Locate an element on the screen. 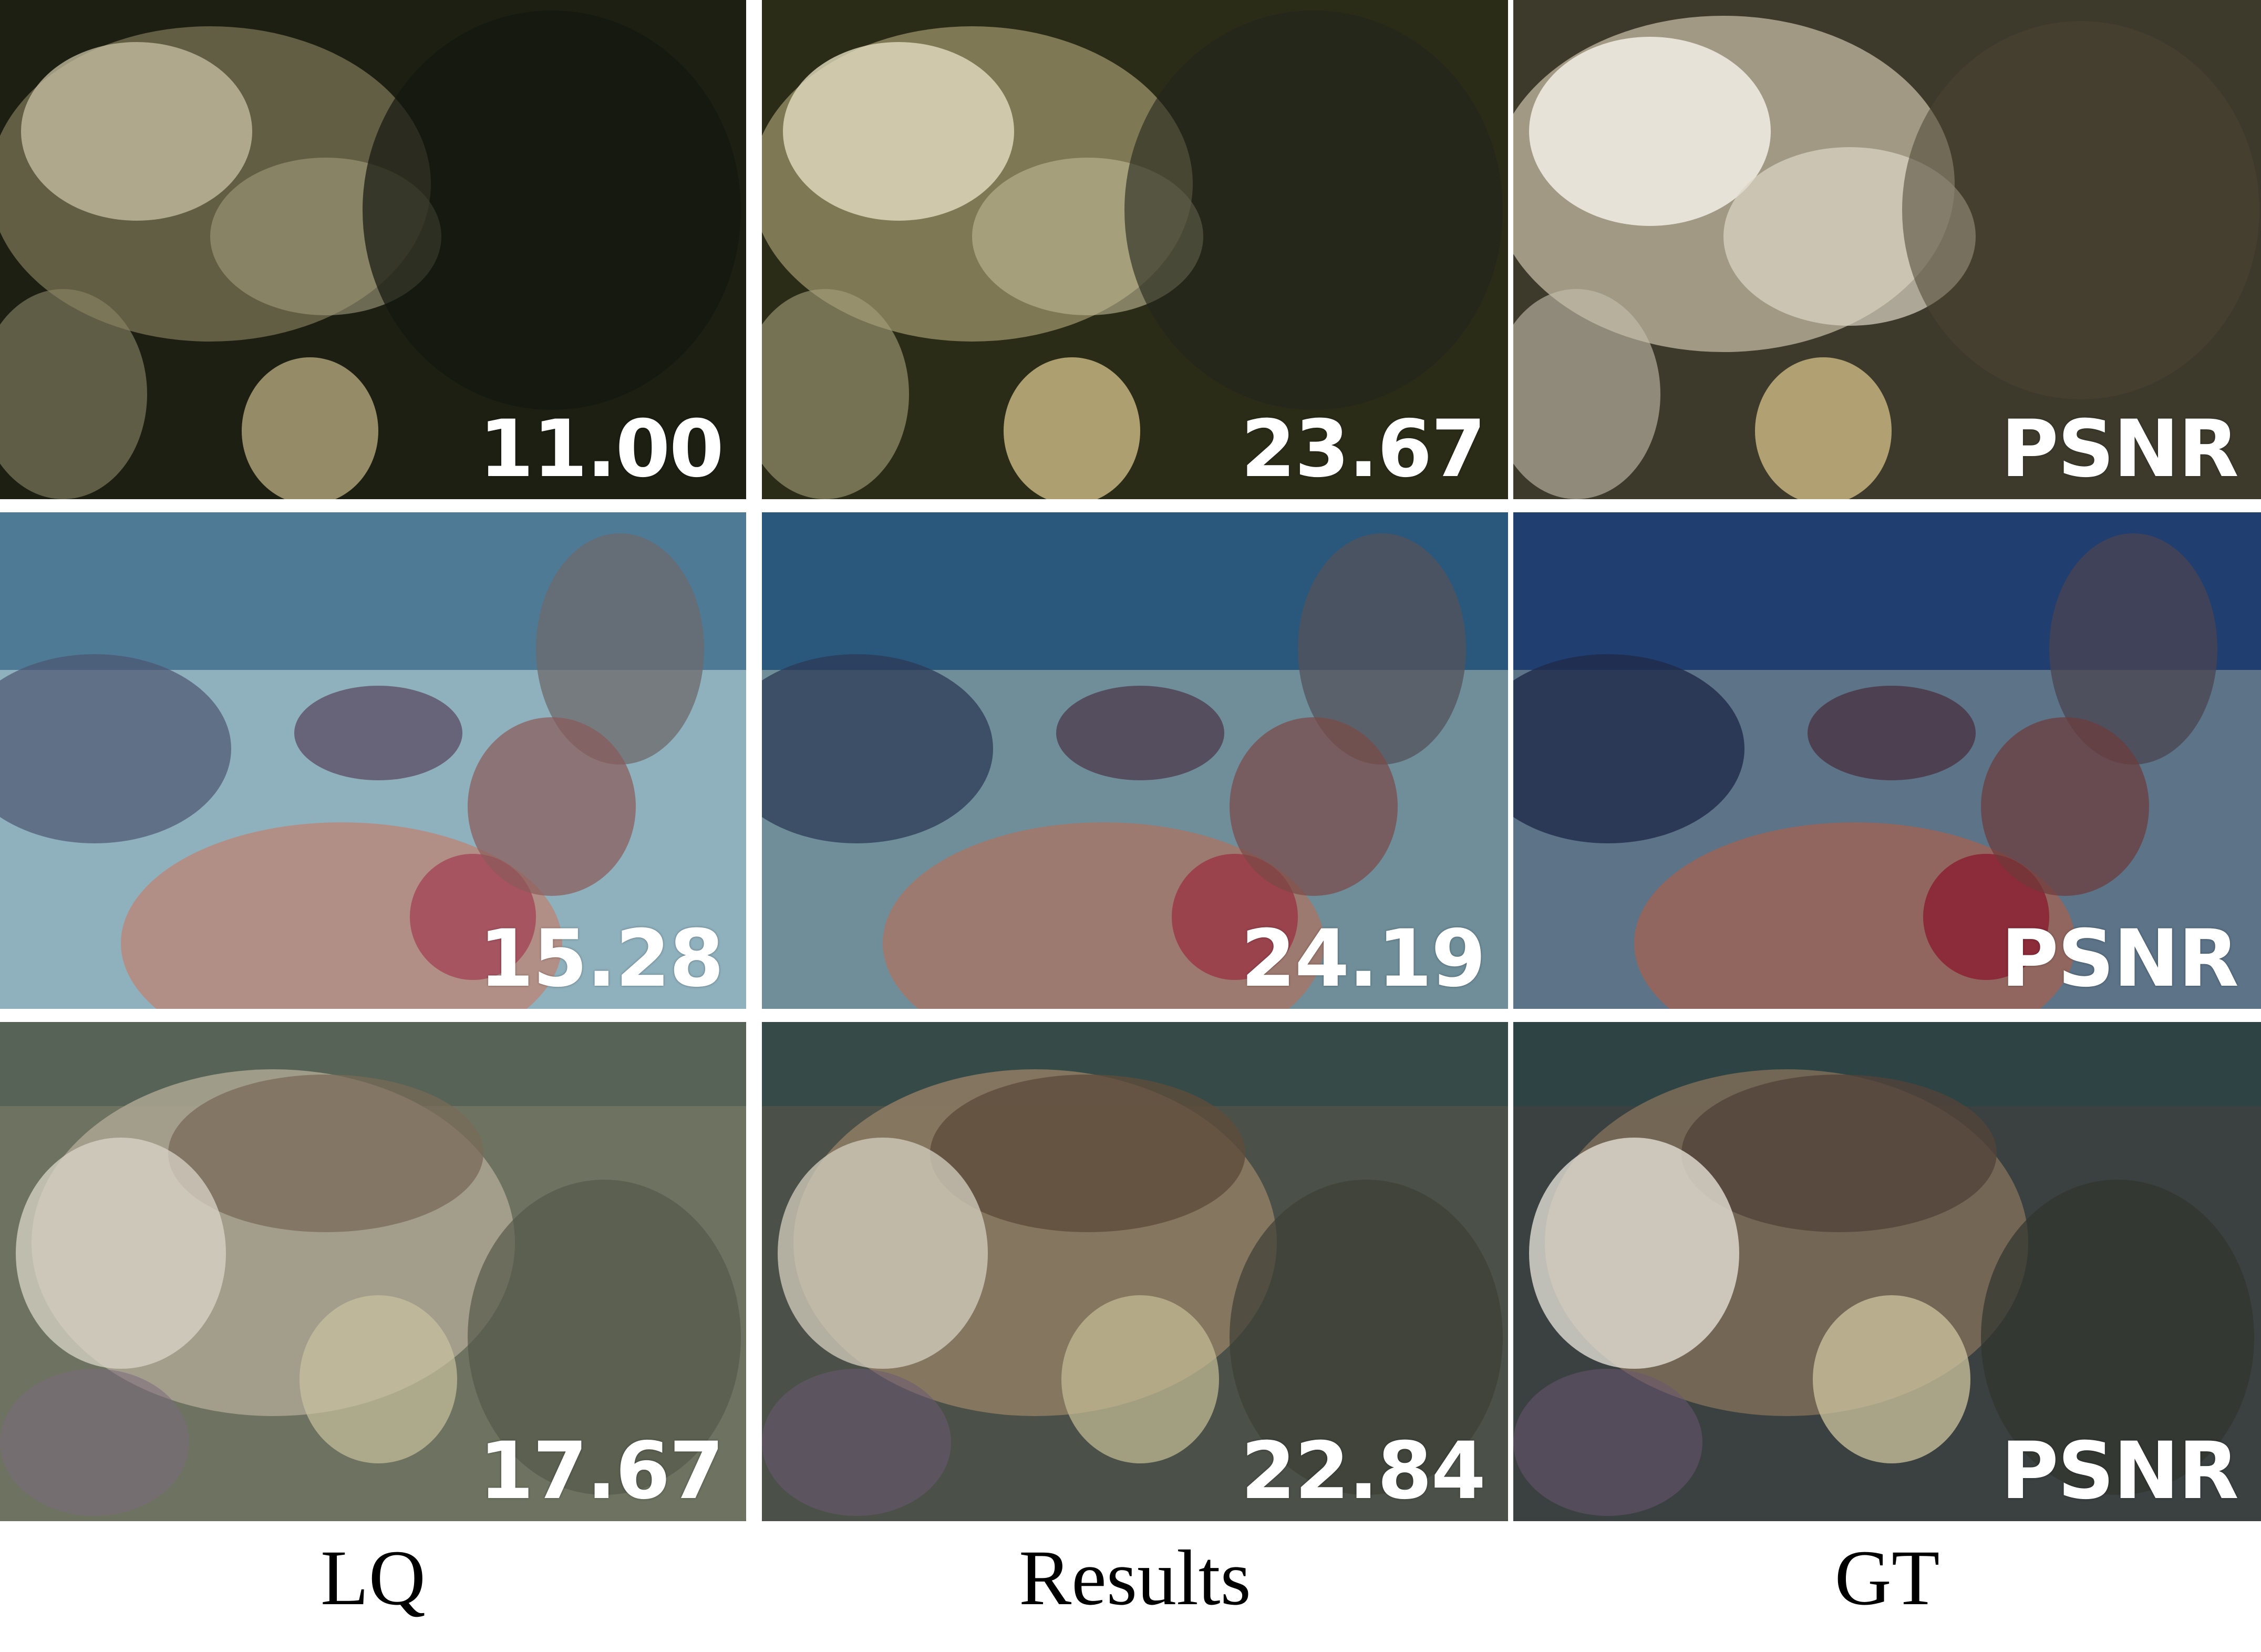 The height and width of the screenshot is (1652, 2261). column-label-results: Results is located at coordinates (1135, 1578).